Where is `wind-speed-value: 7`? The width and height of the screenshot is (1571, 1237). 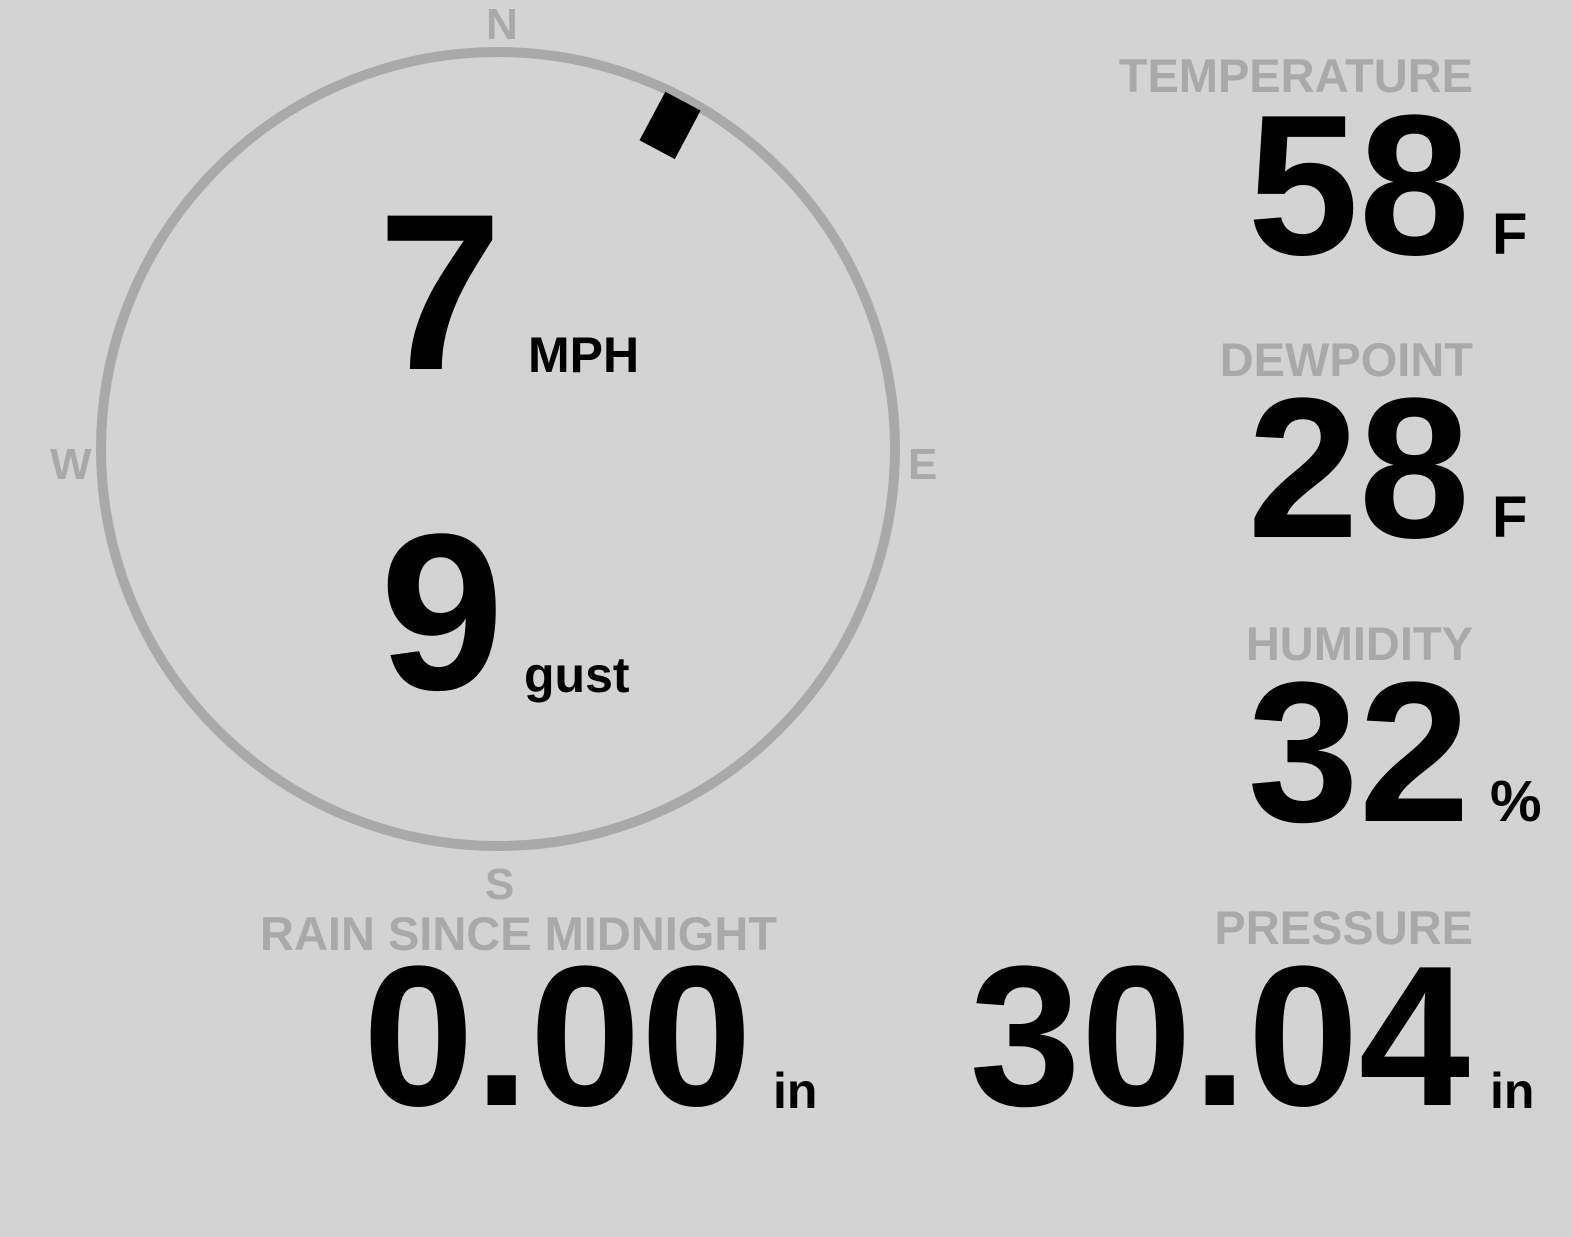
wind-speed-value: 7 is located at coordinates (440, 292).